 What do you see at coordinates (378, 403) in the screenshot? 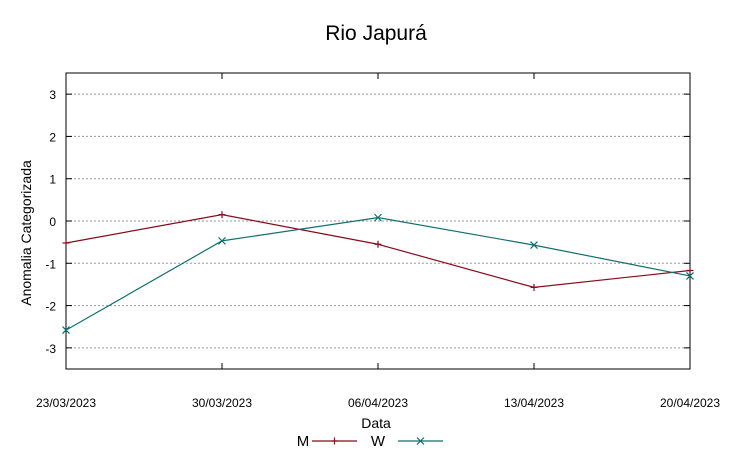
I see `x-tick-label: 06/04/2023` at bounding box center [378, 403].